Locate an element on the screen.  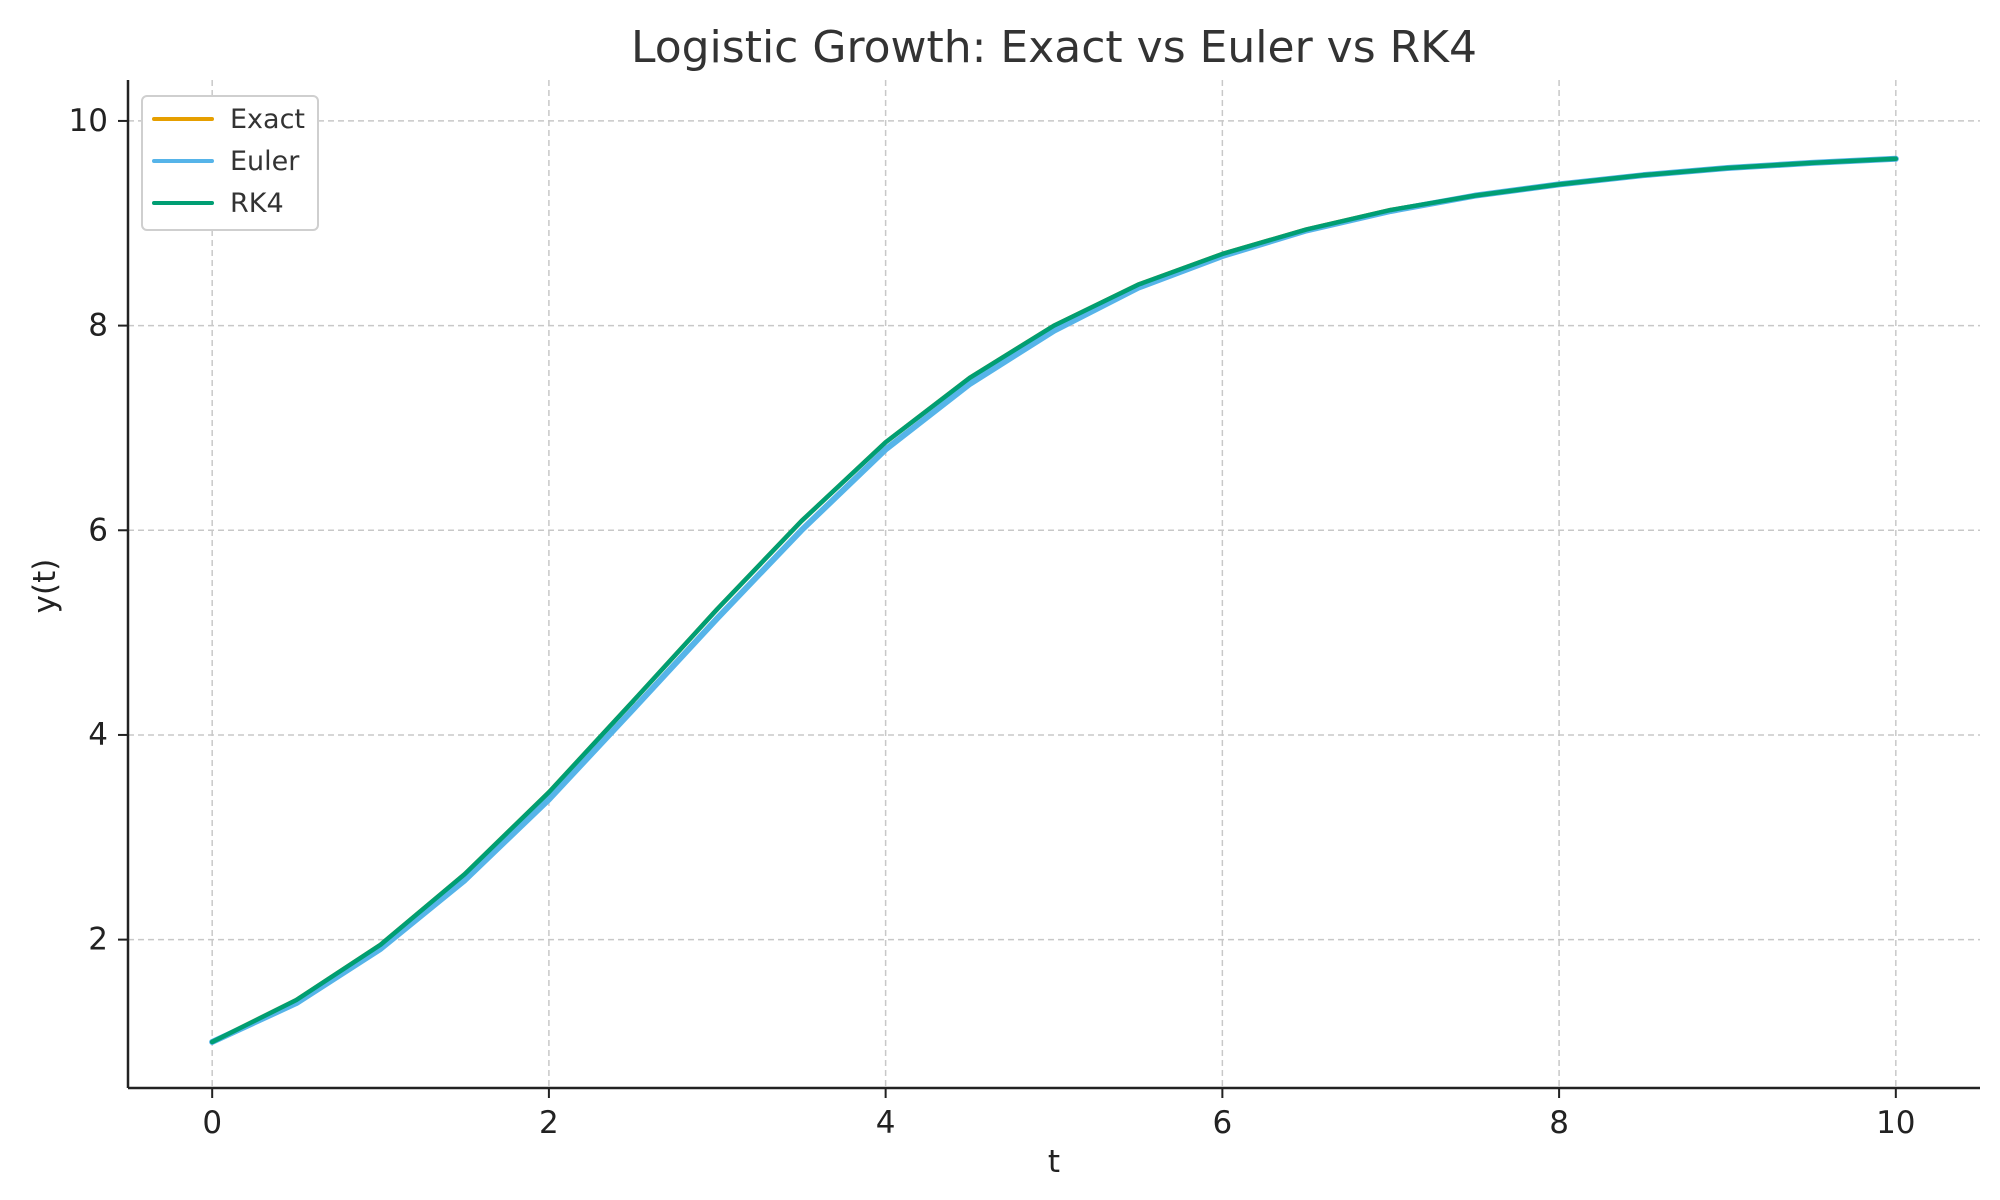
legend-box is located at coordinates (230, 163).